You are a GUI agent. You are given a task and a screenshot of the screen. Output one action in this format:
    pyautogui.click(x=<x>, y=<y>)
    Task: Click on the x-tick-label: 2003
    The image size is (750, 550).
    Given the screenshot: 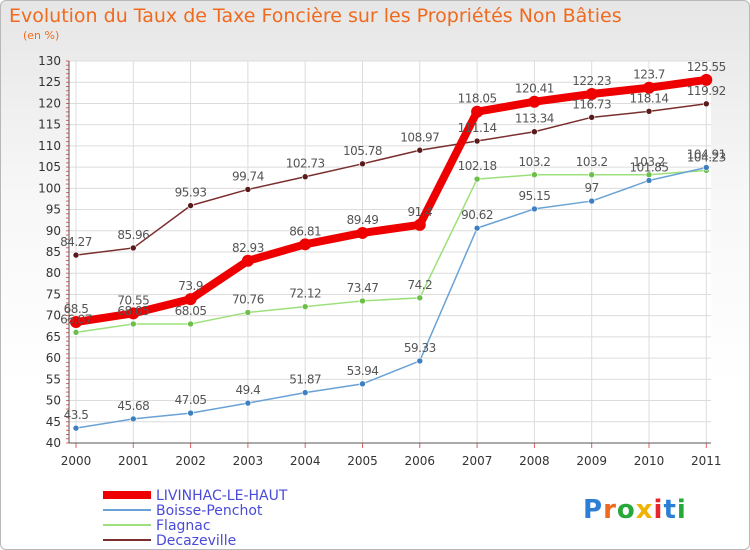 What is the action you would take?
    pyautogui.click(x=248, y=461)
    